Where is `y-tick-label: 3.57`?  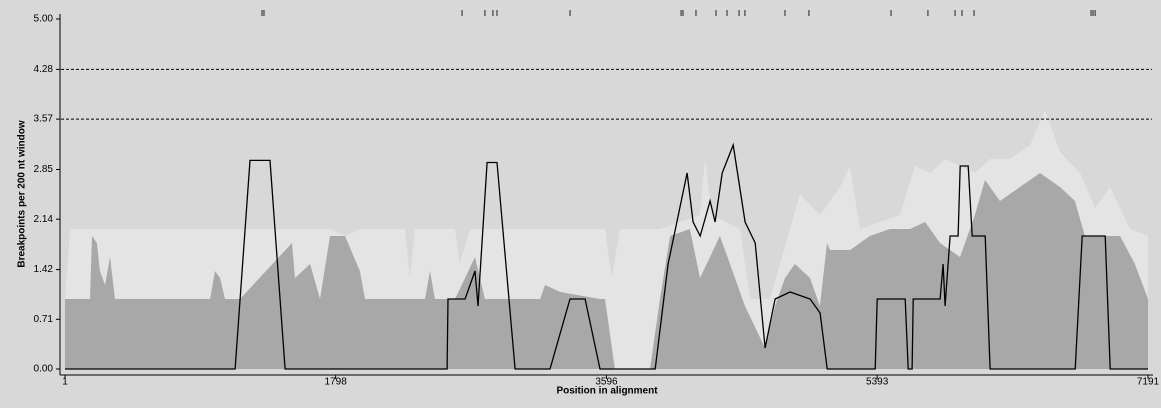 y-tick-label: 3.57 is located at coordinates (44, 119).